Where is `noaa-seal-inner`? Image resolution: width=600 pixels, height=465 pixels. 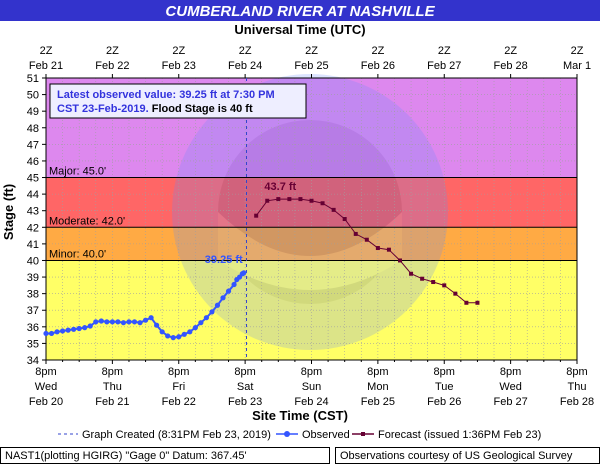 noaa-seal-inner is located at coordinates (310, 212).